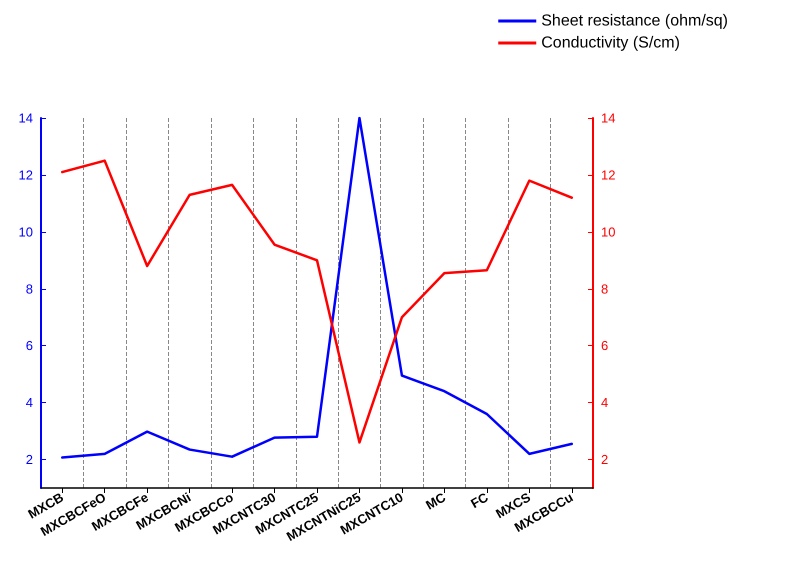 The width and height of the screenshot is (796, 563). What do you see at coordinates (608, 174) in the screenshot?
I see `y2-tick-label: 12` at bounding box center [608, 174].